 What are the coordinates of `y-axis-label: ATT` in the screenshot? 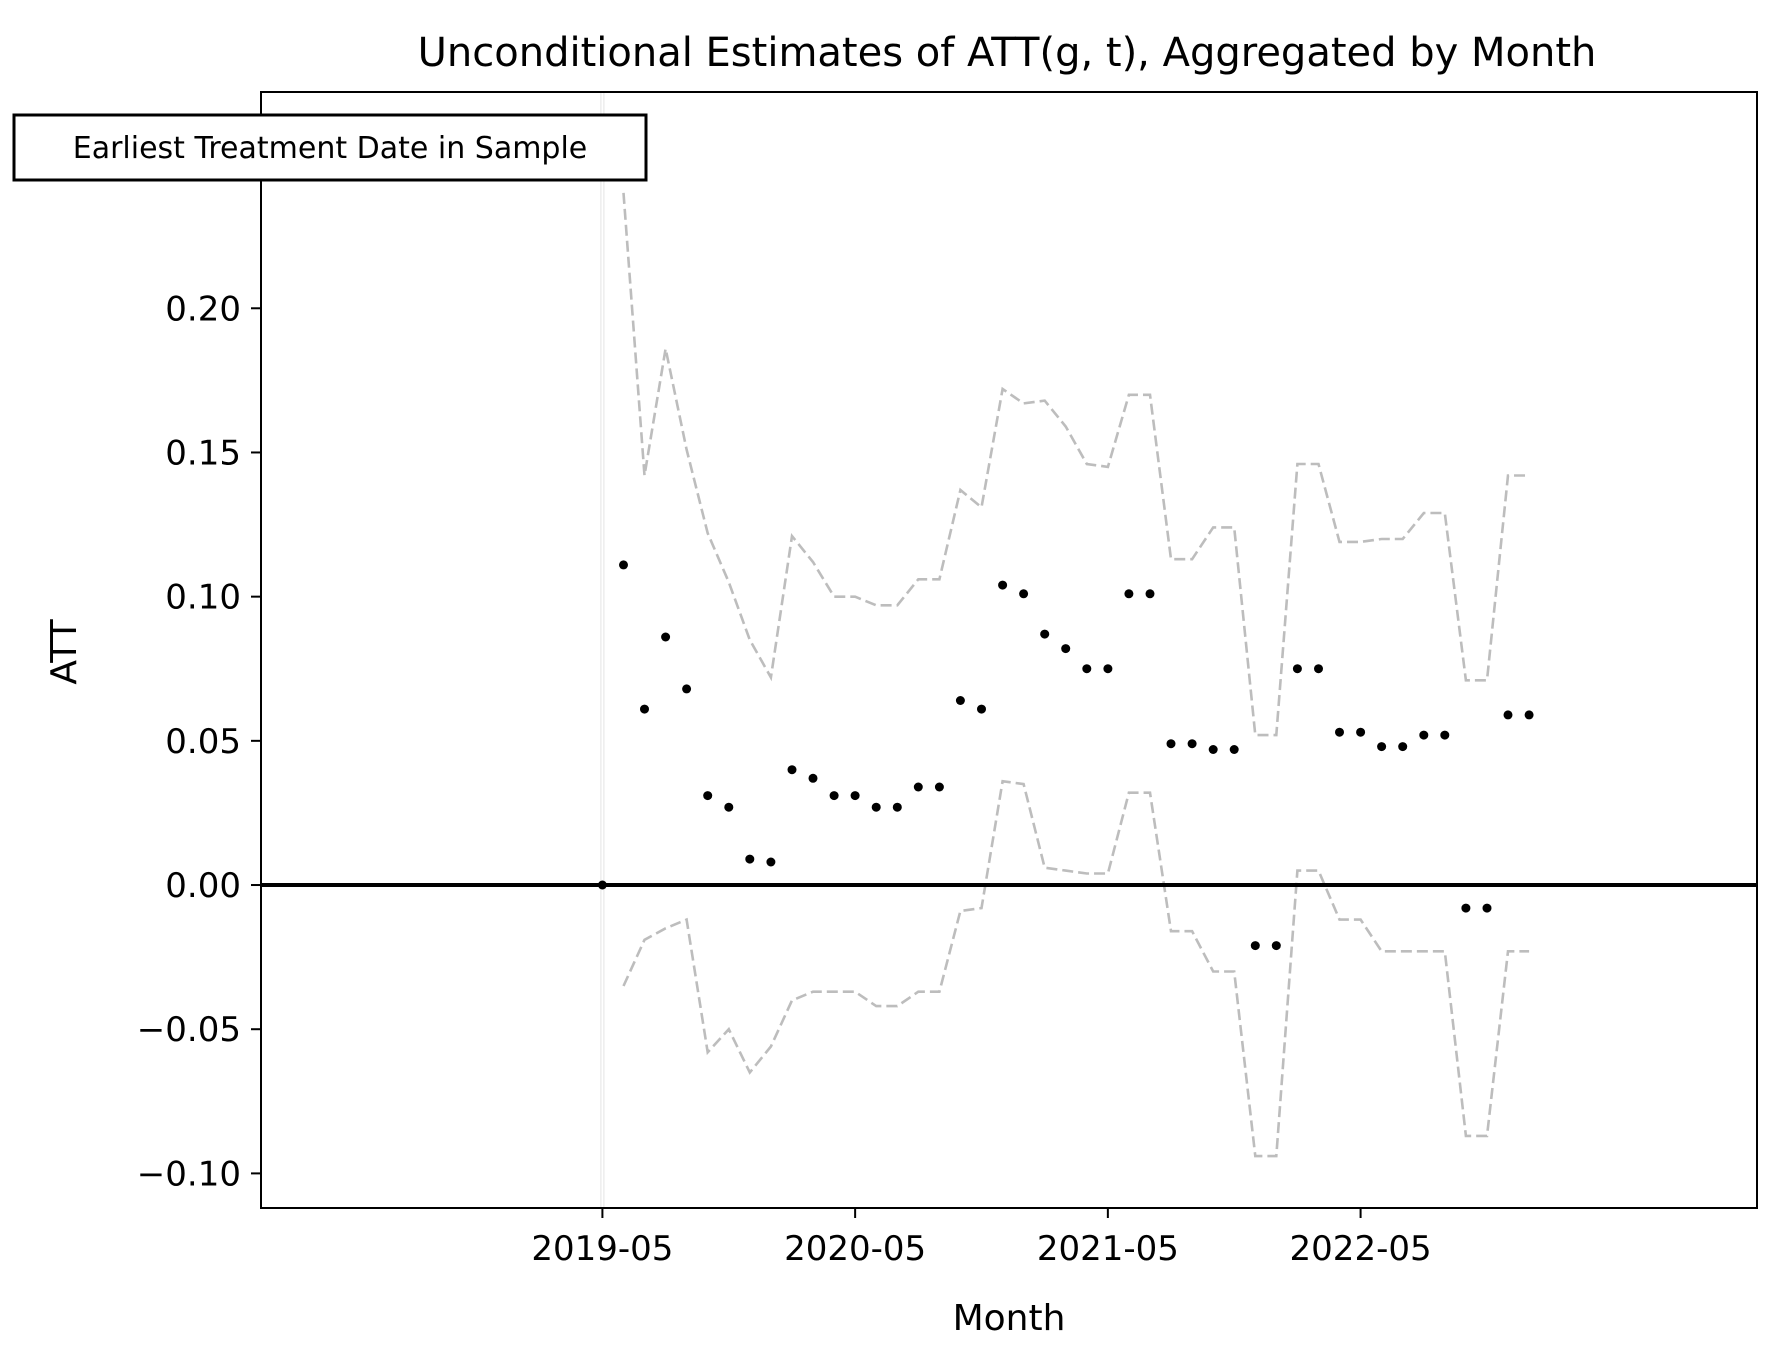 It's located at (64, 651).